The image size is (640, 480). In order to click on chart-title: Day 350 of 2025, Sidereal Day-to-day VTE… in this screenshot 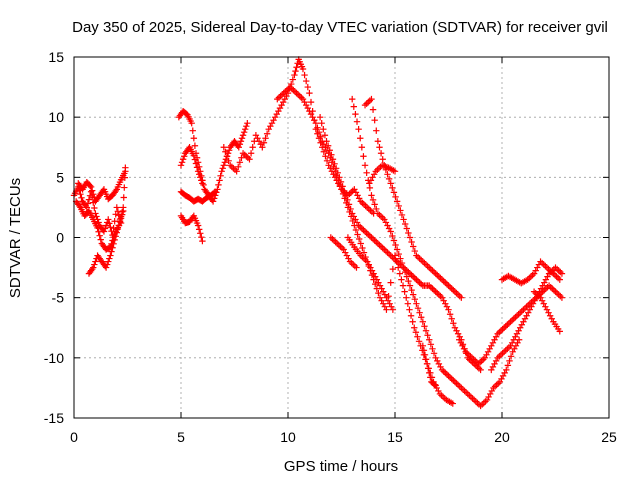, I will do `click(340, 27)`.